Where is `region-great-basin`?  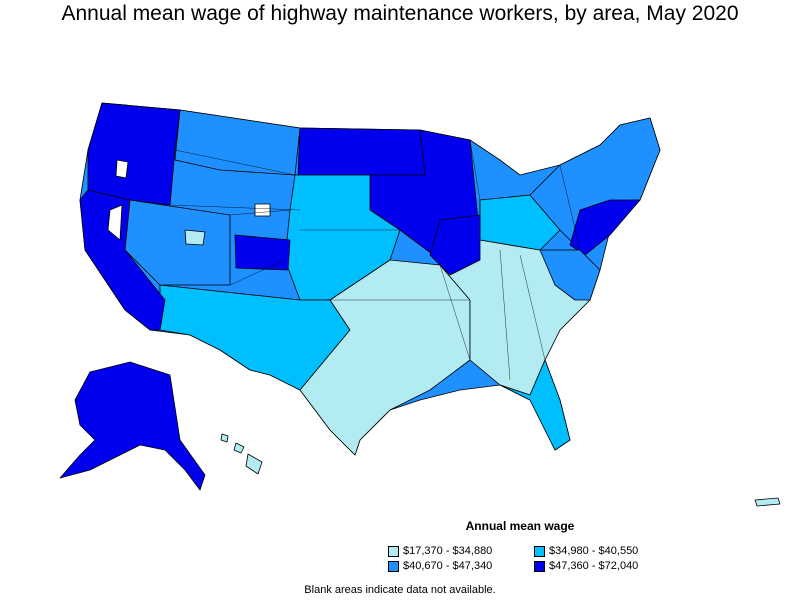 region-great-basin is located at coordinates (177, 242).